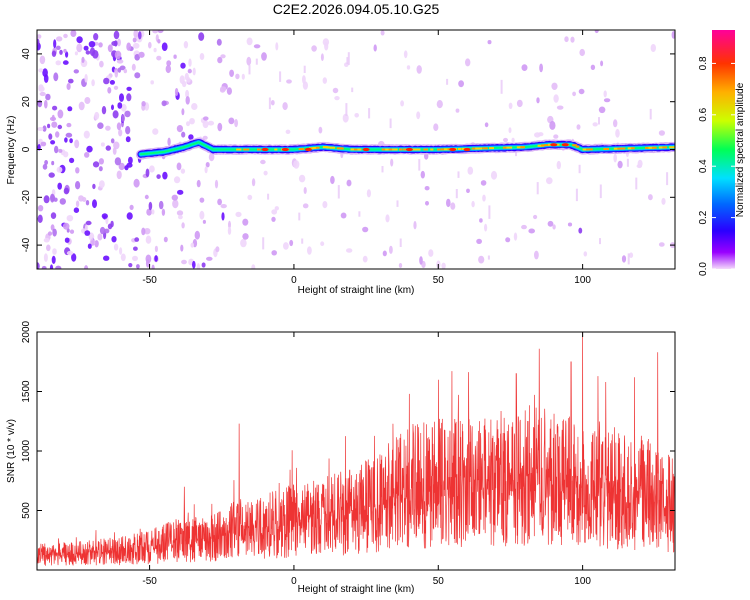  I want to click on spectrogram-xtick-label: -50, so click(149, 280).